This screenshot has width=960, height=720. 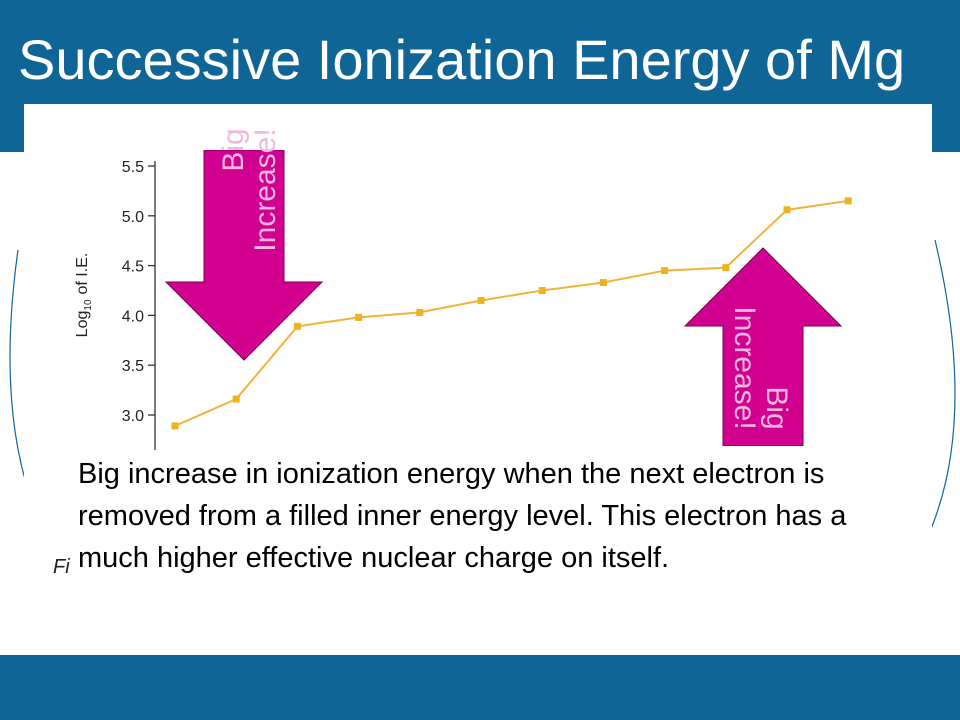 I want to click on left-arrow-label-line1: Big, so click(x=233, y=150).